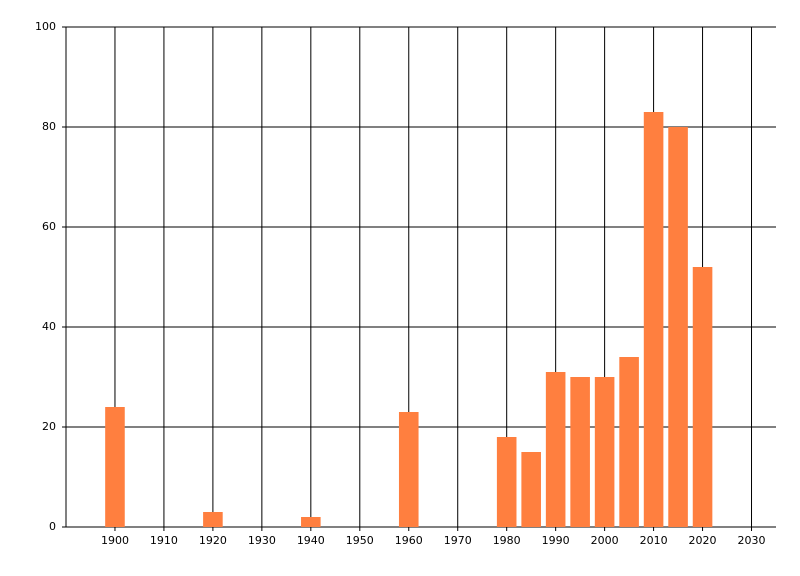  Describe the element at coordinates (213, 540) in the screenshot. I see `x-tick-label: 1920` at that location.